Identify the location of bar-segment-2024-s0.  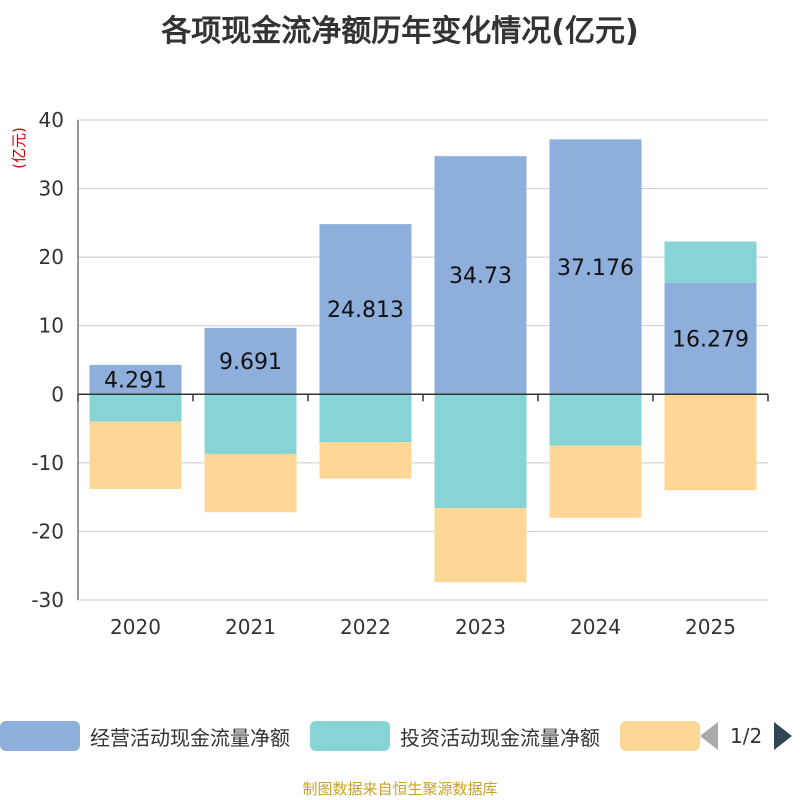
(595, 267).